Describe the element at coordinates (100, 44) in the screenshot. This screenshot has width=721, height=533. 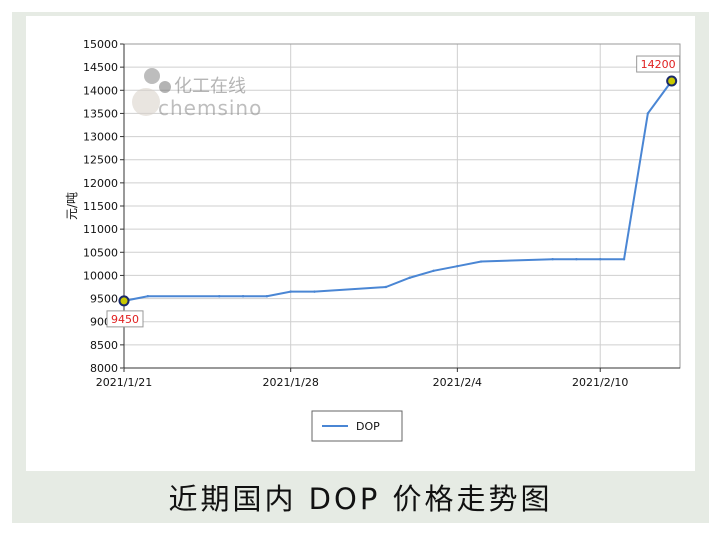
I see `y-tick-label: 15000` at that location.